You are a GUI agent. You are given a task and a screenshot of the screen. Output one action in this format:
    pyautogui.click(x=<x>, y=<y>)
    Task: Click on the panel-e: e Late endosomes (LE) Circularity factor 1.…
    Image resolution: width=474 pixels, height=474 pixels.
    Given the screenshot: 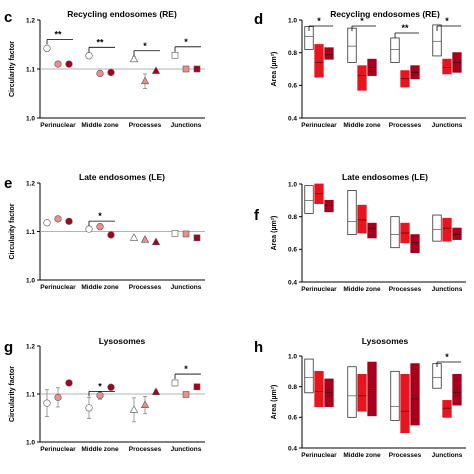 What is the action you would take?
    pyautogui.click(x=104, y=231)
    